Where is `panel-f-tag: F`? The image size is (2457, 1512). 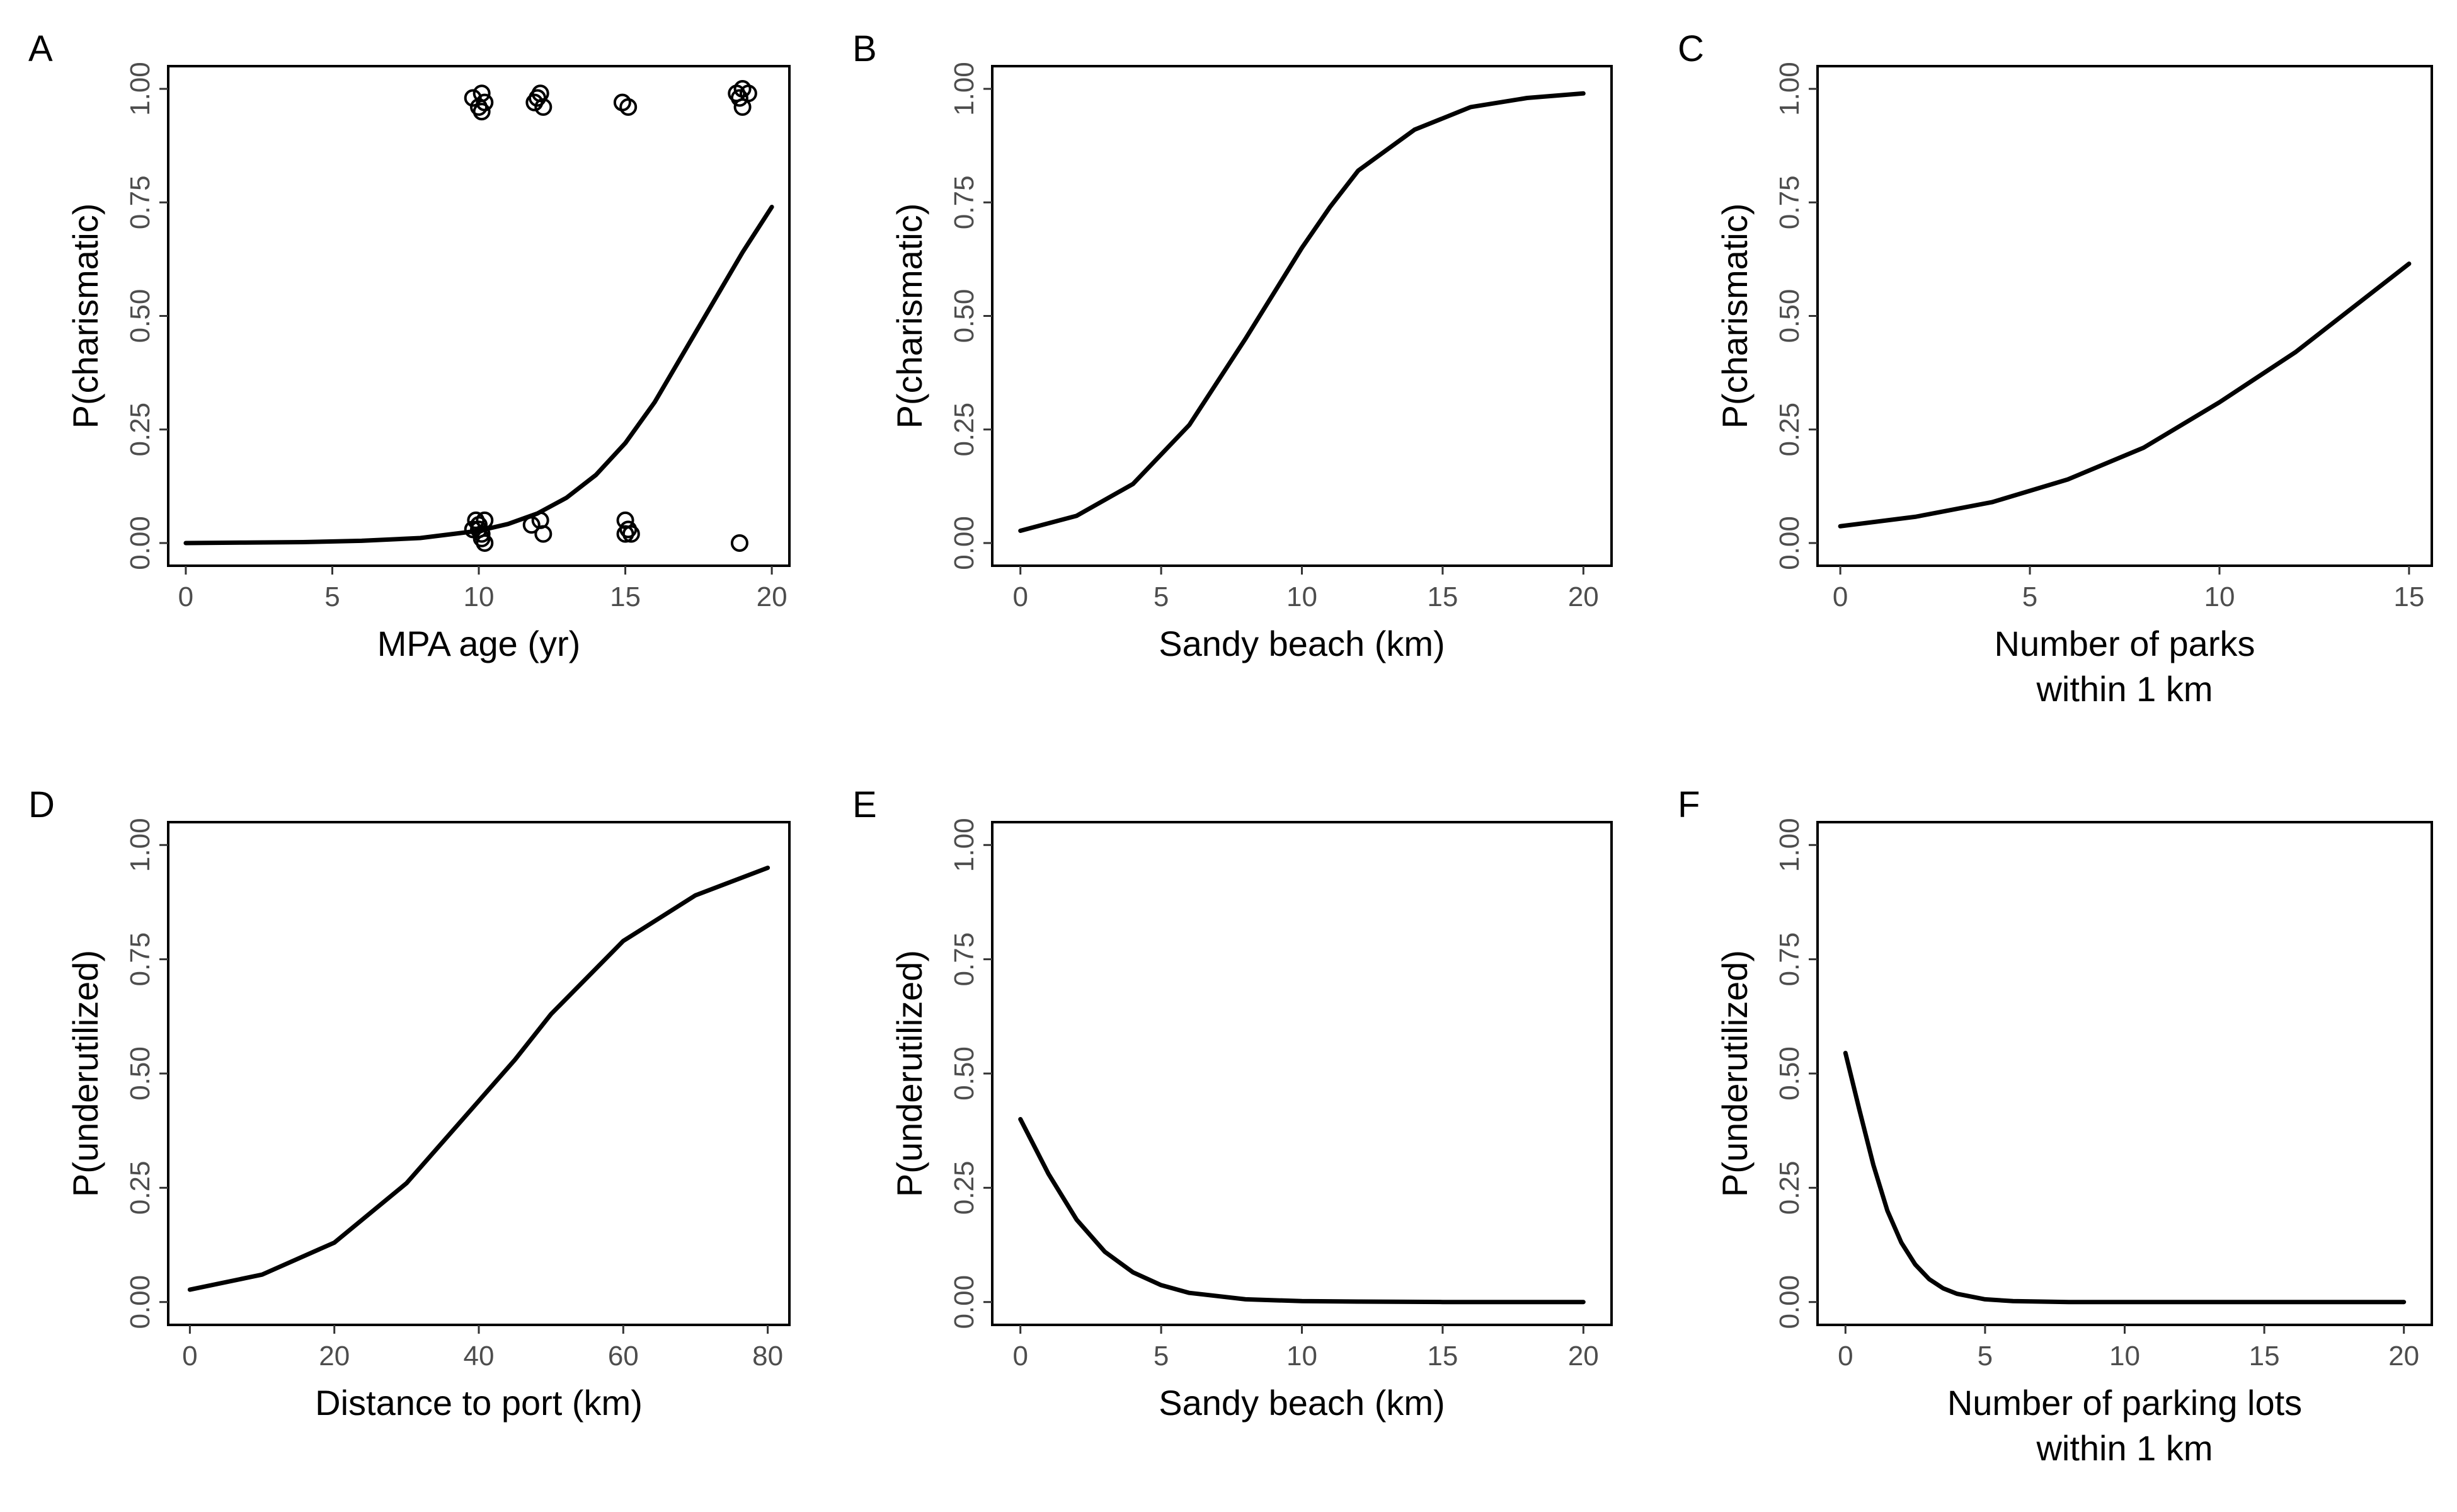 panel-f-tag: F is located at coordinates (1689, 804).